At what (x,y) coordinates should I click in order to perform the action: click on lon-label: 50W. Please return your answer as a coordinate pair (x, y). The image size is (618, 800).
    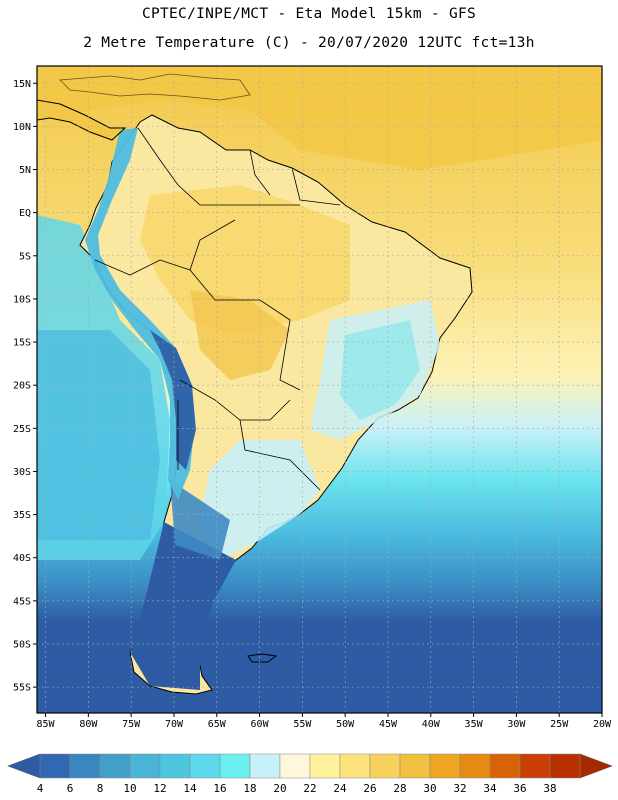
    Looking at the image, I should click on (345, 724).